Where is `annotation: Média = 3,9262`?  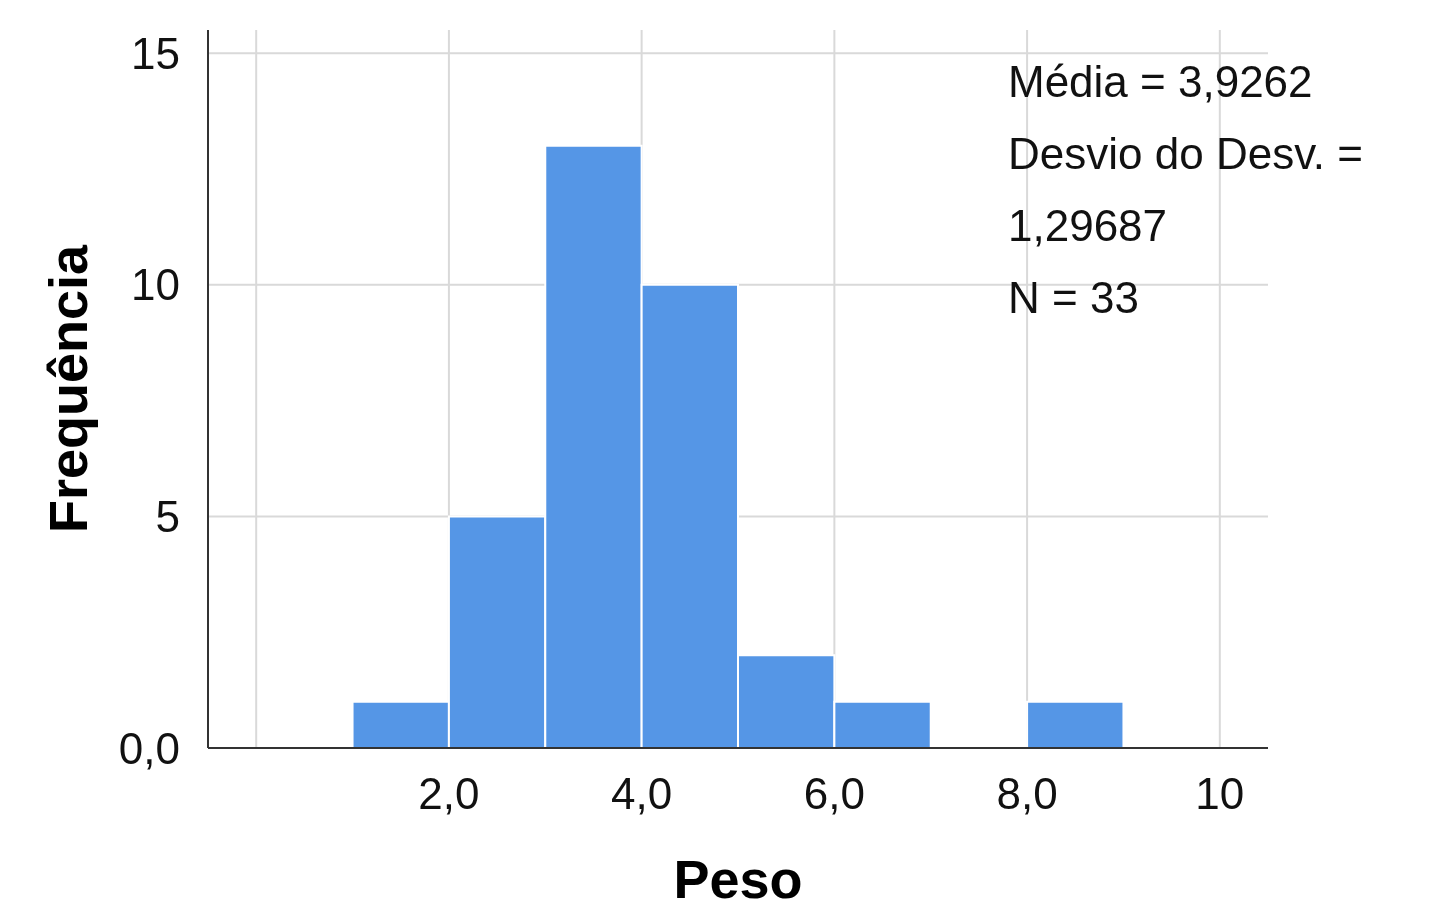
annotation: Média = 3,9262 is located at coordinates (1161, 82).